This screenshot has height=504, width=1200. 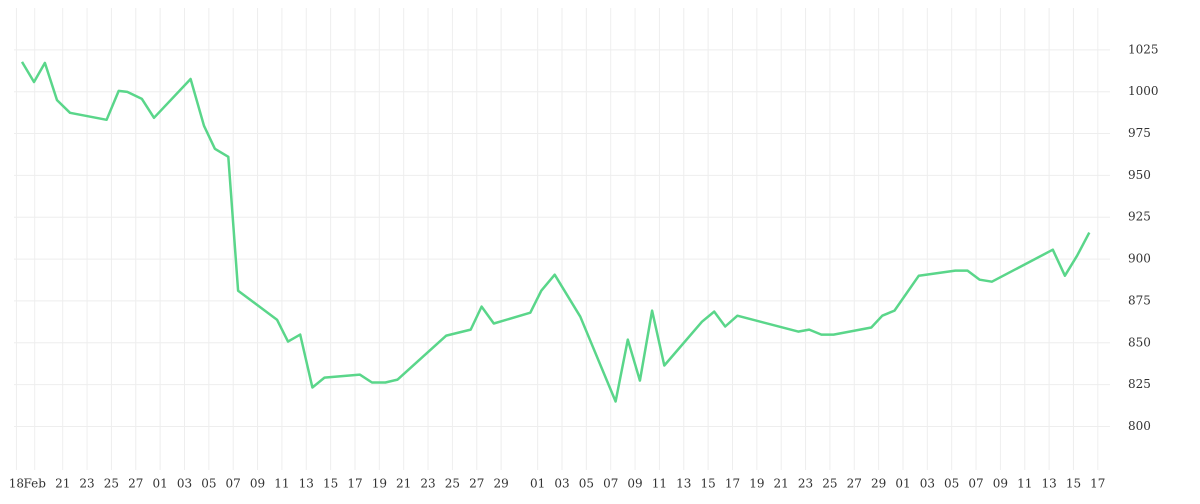 What do you see at coordinates (1139, 342) in the screenshot?
I see `y-tick-label: 850` at bounding box center [1139, 342].